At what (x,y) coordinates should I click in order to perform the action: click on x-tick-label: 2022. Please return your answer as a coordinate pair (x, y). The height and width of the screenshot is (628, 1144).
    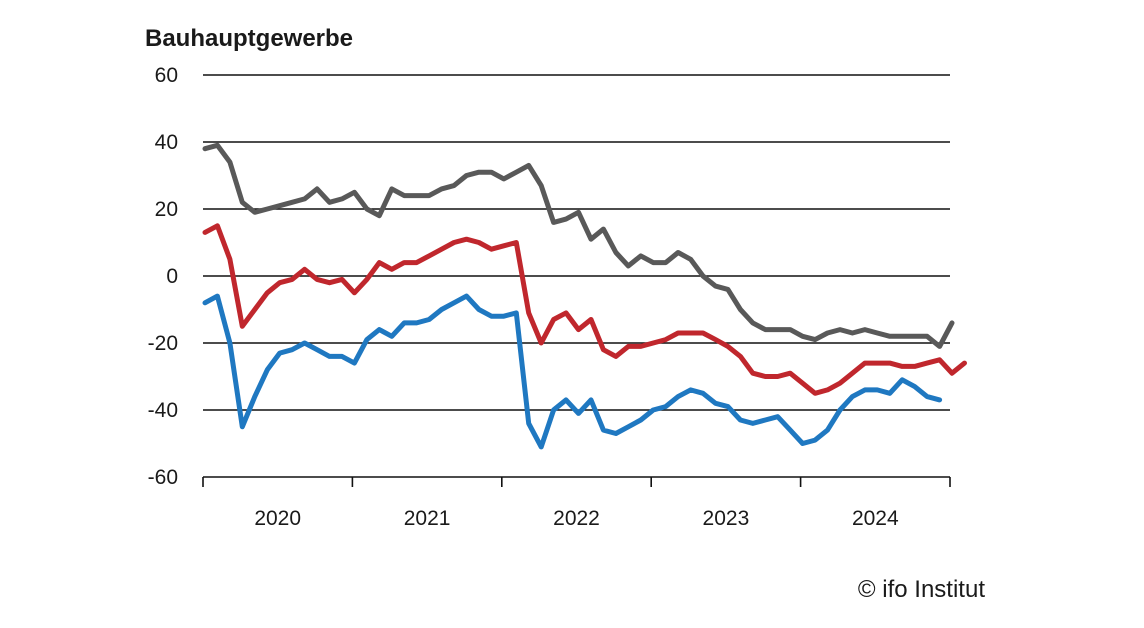
    Looking at the image, I should click on (576, 518).